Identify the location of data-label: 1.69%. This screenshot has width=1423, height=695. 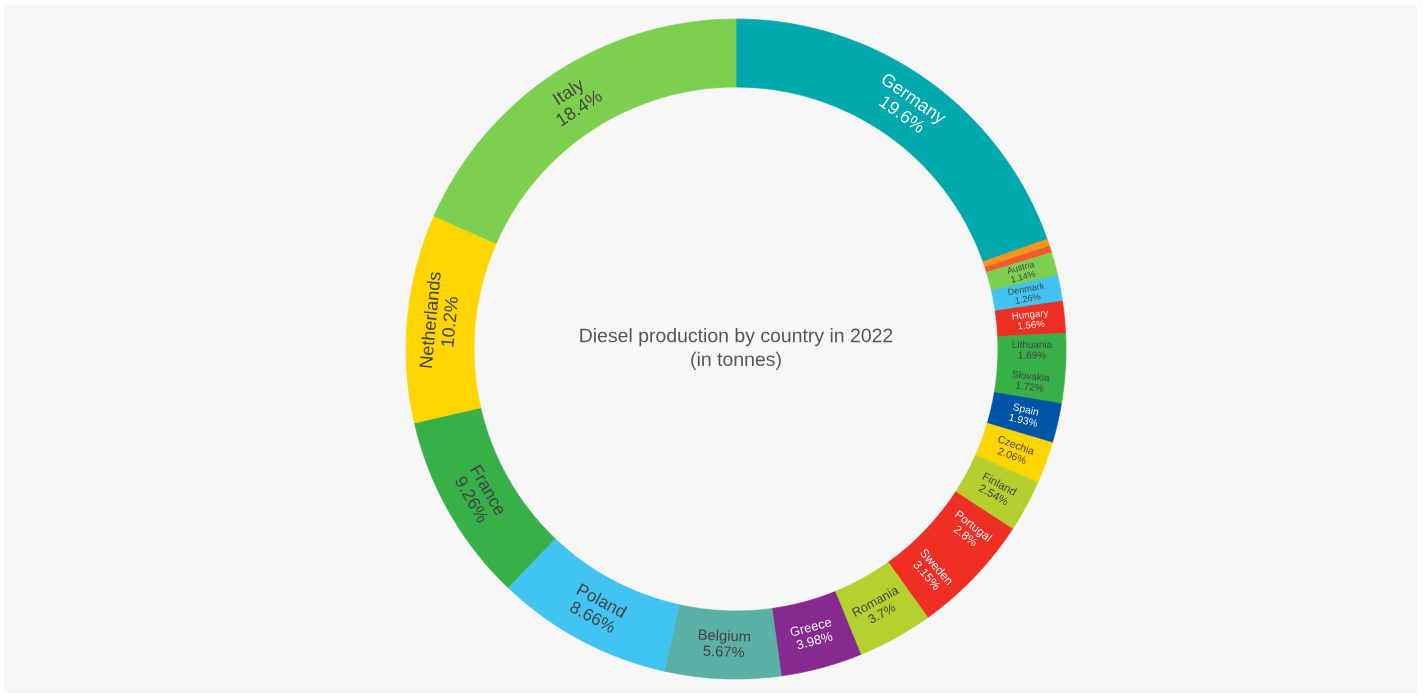
(1032, 355).